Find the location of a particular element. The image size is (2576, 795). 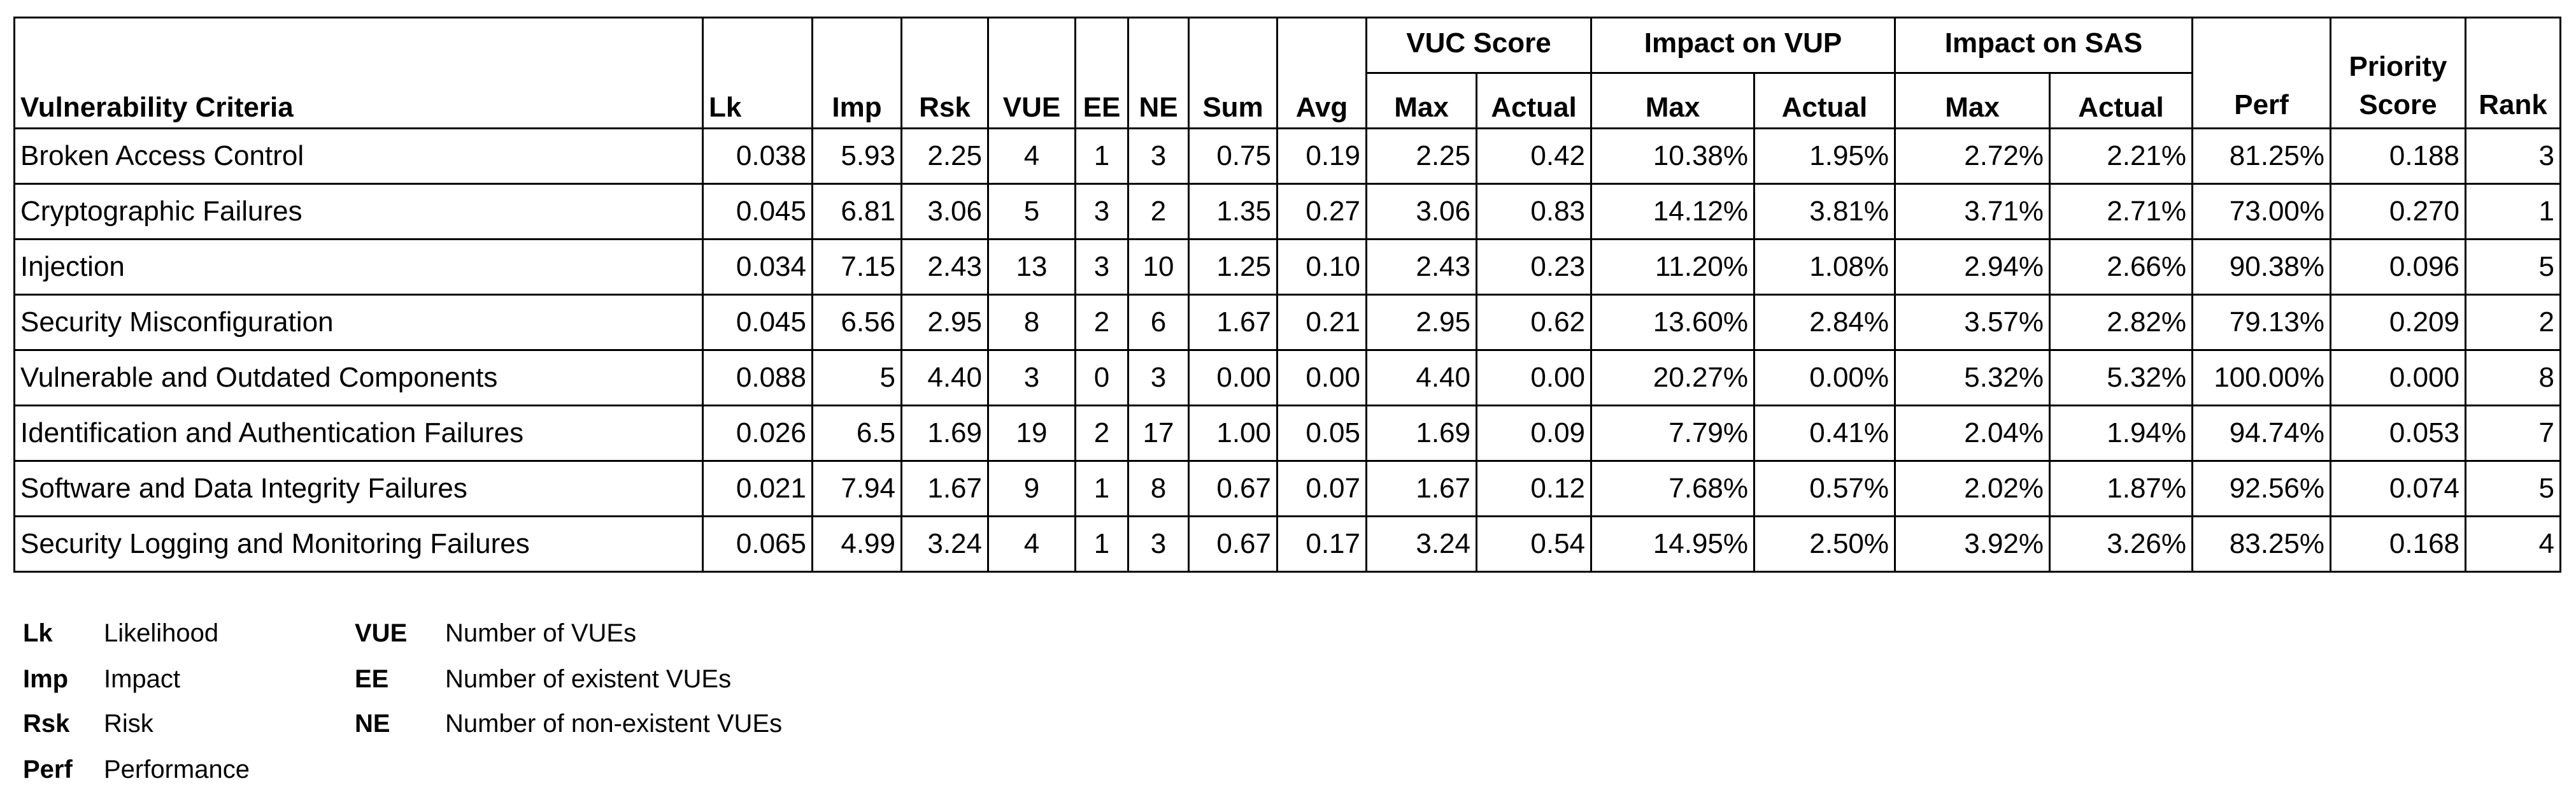

value-cell: 2.21% is located at coordinates (2121, 156).